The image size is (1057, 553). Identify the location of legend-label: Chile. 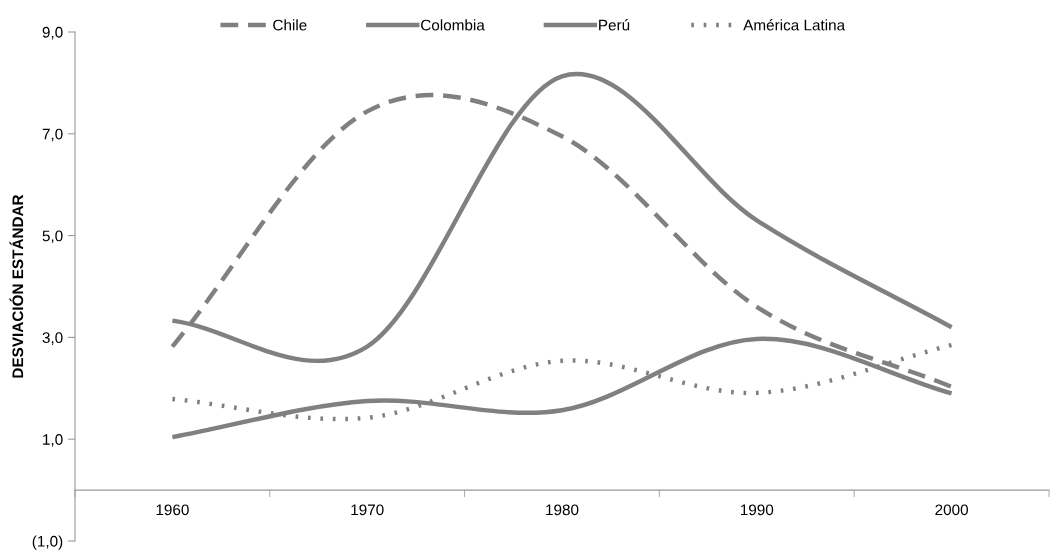
(290, 25).